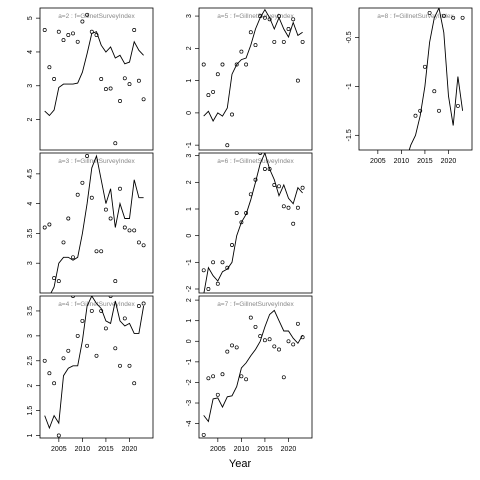  What do you see at coordinates (189, 423) in the screenshot?
I see `y-tick-label: -4` at bounding box center [189, 423].